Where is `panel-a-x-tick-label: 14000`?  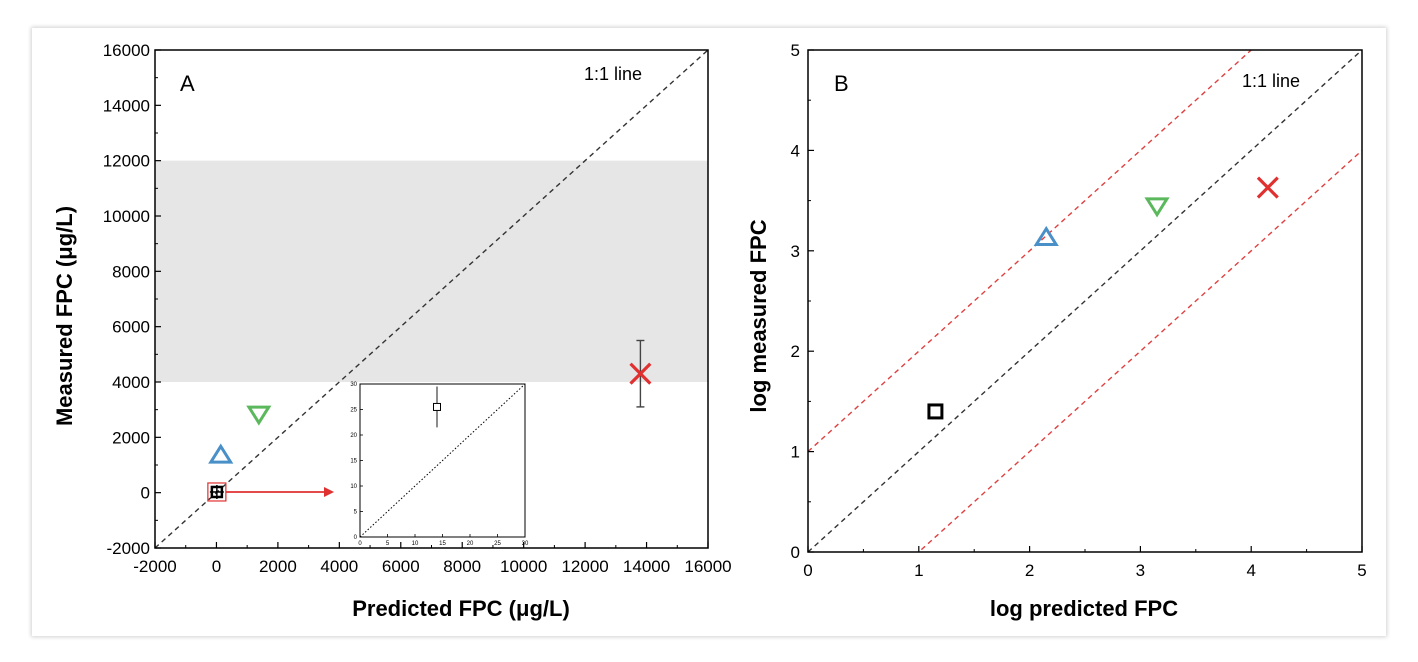
panel-a-x-tick-label: 14000 is located at coordinates (646, 566).